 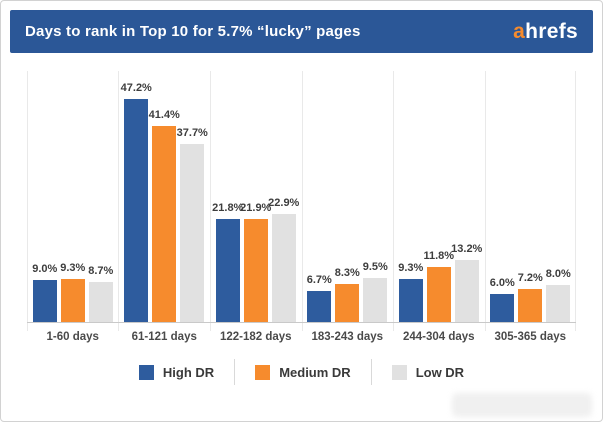 I want to click on bar-medium-dr: 11.8%, so click(x=438, y=286).